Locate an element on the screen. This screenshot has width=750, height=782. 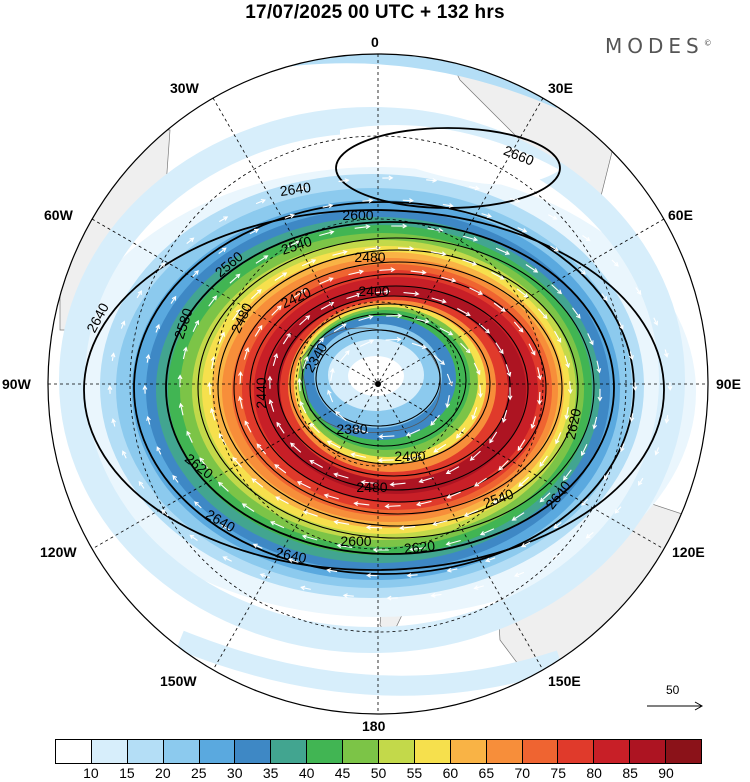
lon-label-150w: 150W is located at coordinates (178, 681).